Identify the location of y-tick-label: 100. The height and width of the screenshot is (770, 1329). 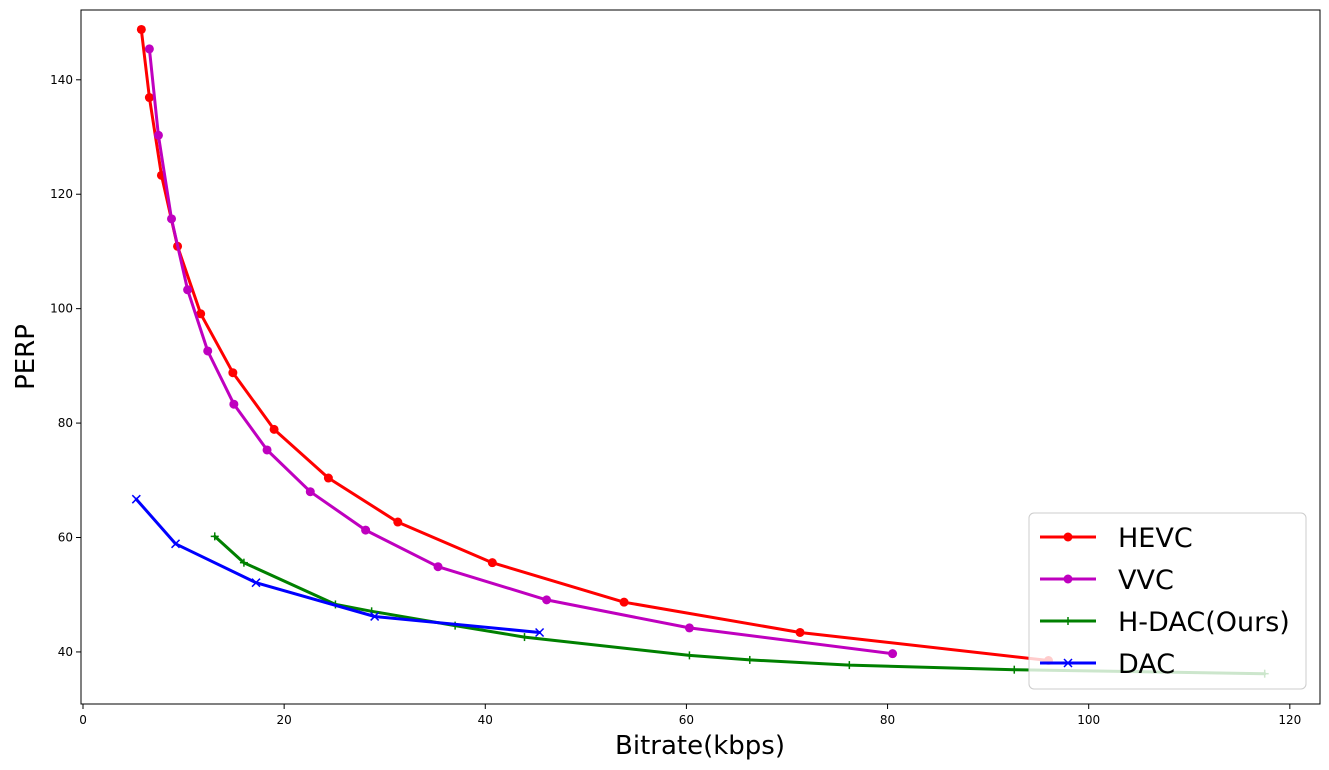
(61, 309).